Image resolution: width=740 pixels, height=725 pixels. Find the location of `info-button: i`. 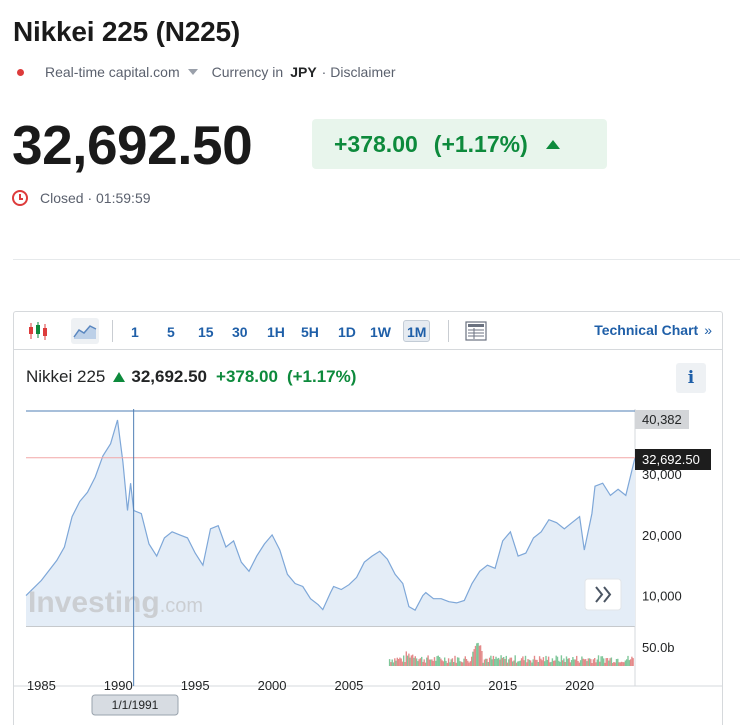

info-button: i is located at coordinates (691, 378).